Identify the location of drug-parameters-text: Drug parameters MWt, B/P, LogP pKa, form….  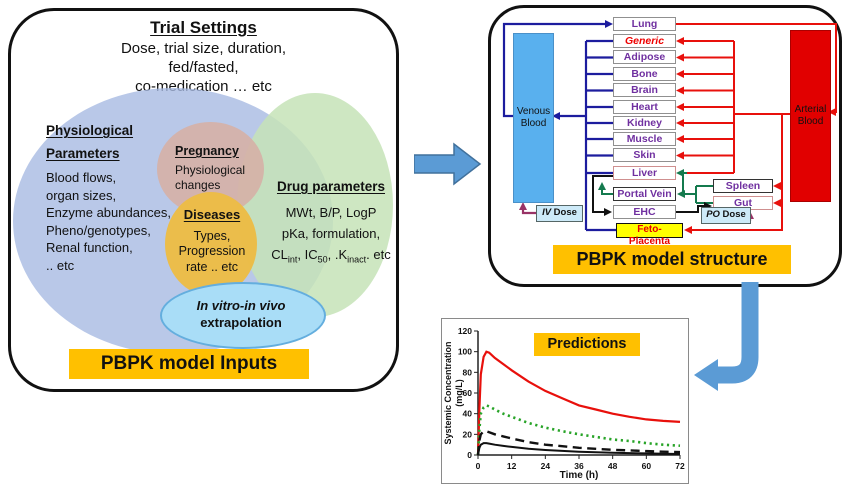
(331, 225).